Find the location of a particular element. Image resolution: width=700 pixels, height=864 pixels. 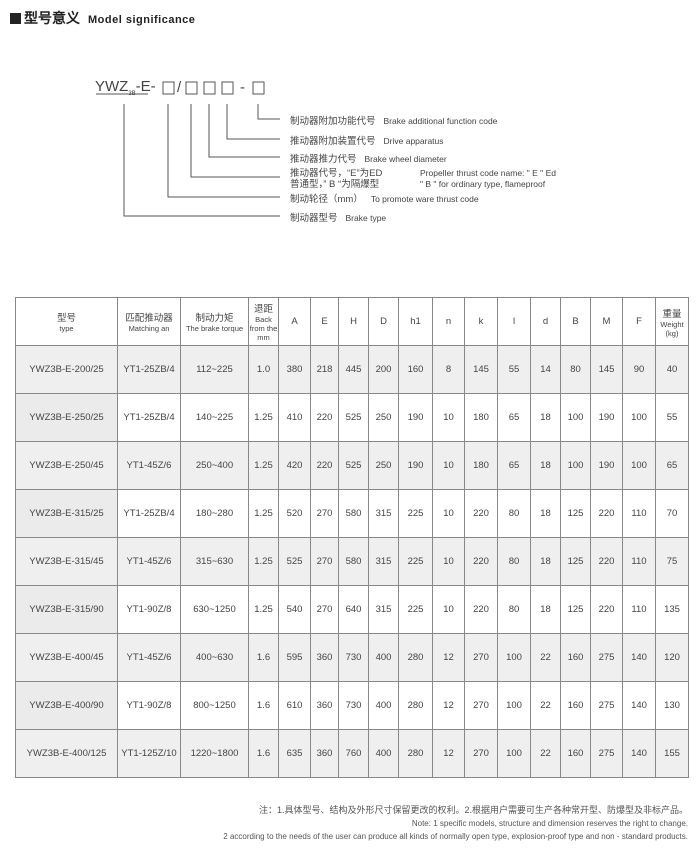

table-cell: 250~400 is located at coordinates (214, 465).